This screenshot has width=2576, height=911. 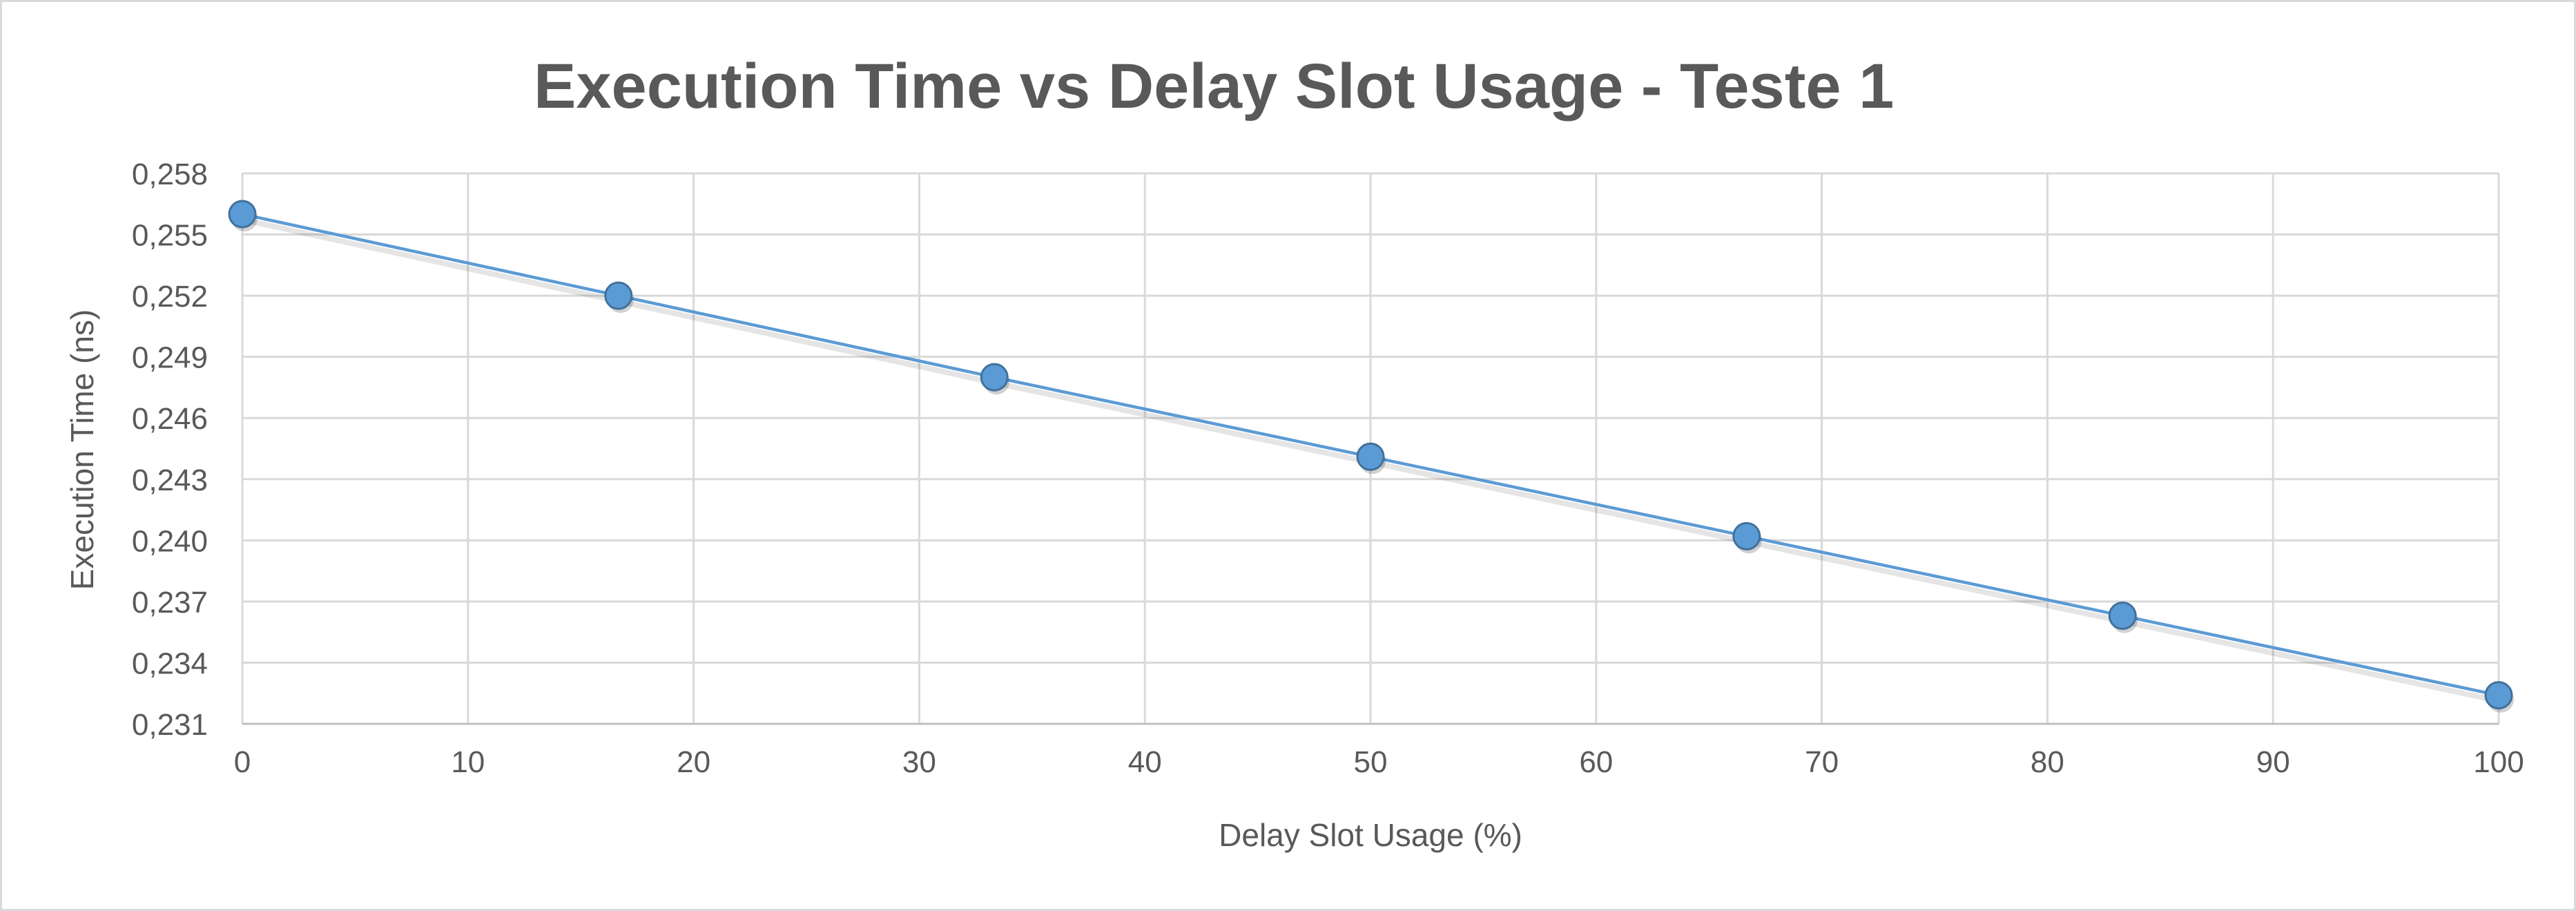 I want to click on x-tick-label: 70, so click(x=1822, y=762).